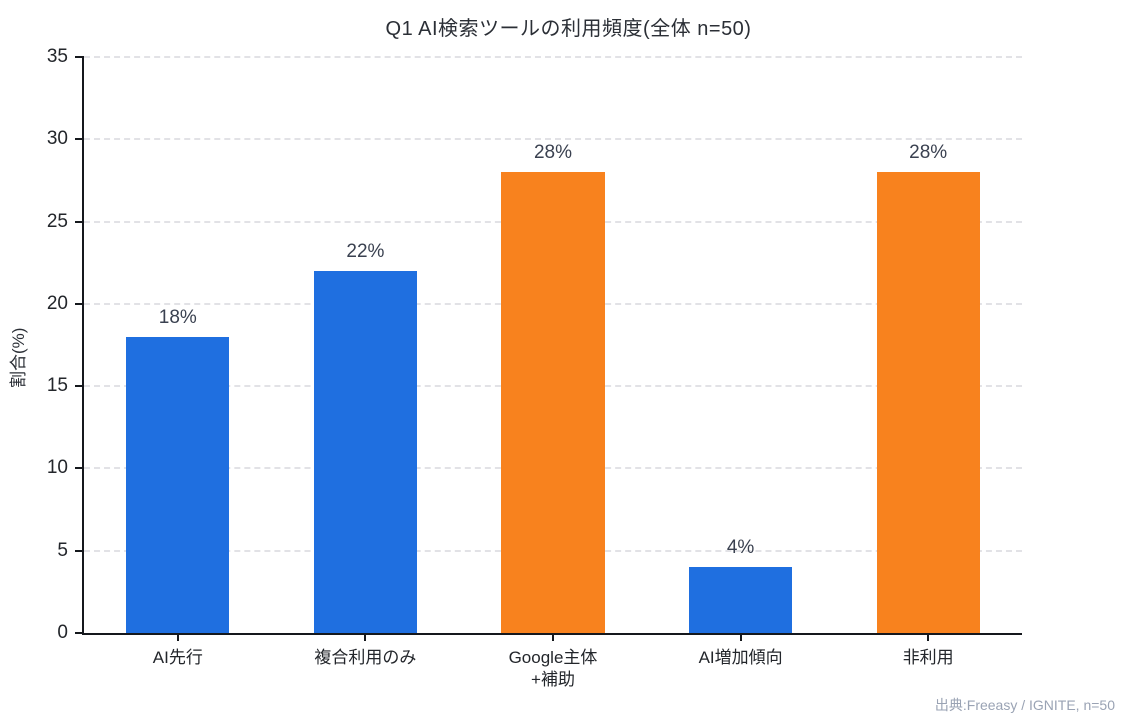 This screenshot has height=725, width=1137. What do you see at coordinates (568, 29) in the screenshot?
I see `chart-title: Q1 AI検索ツールの利用頻度(全体 n=50)` at bounding box center [568, 29].